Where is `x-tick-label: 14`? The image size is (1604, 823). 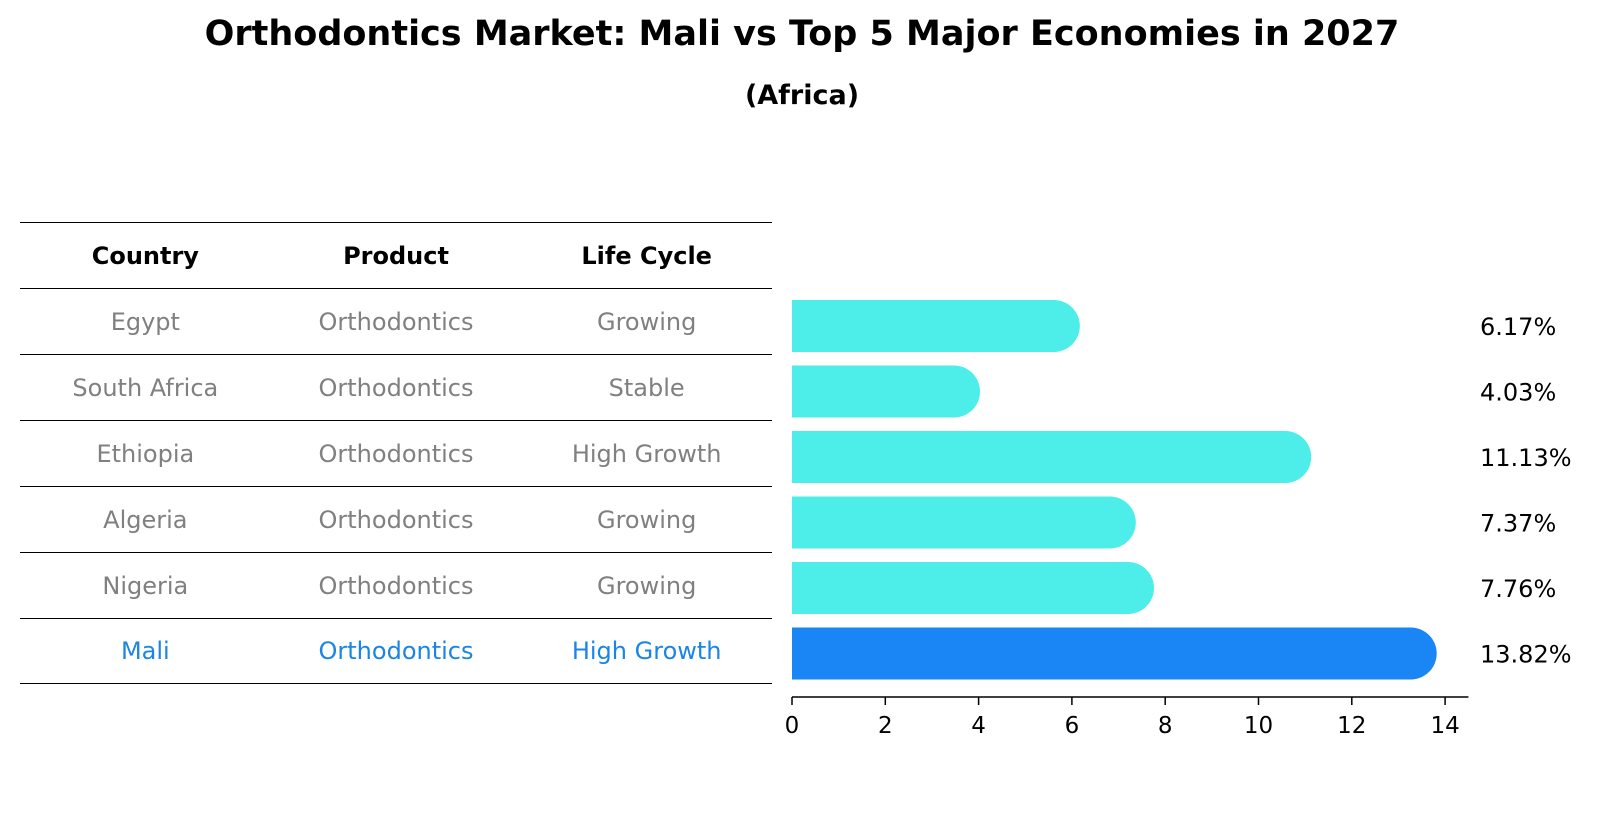
x-tick-label: 14 is located at coordinates (1444, 726).